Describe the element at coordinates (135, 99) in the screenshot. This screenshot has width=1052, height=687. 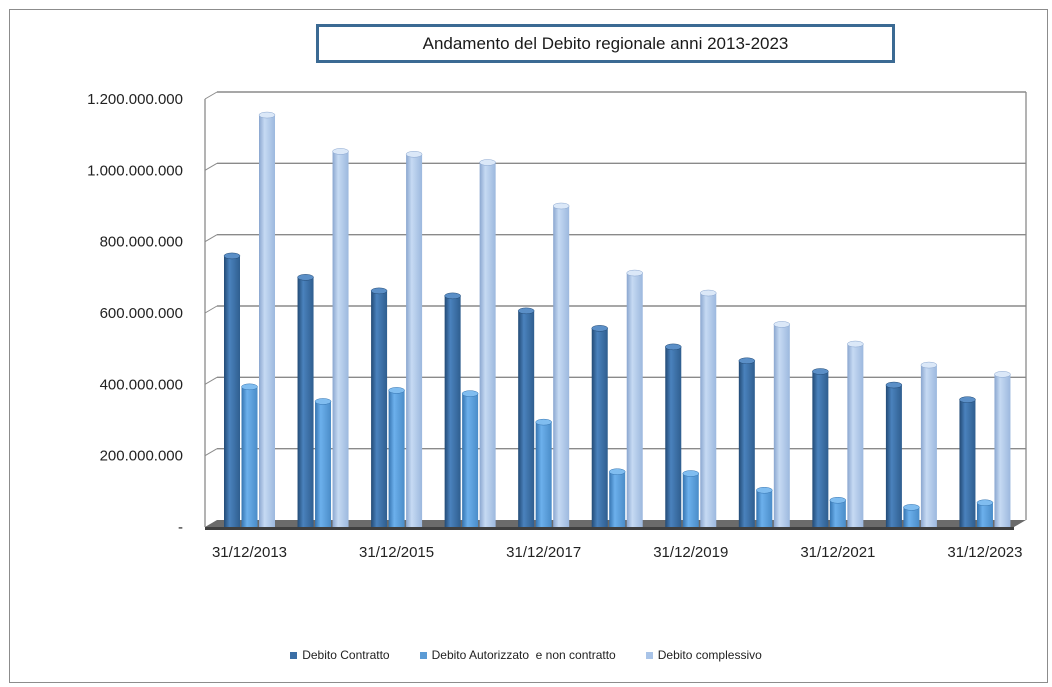
I see `y-tick-label: 1.200.000.000` at that location.